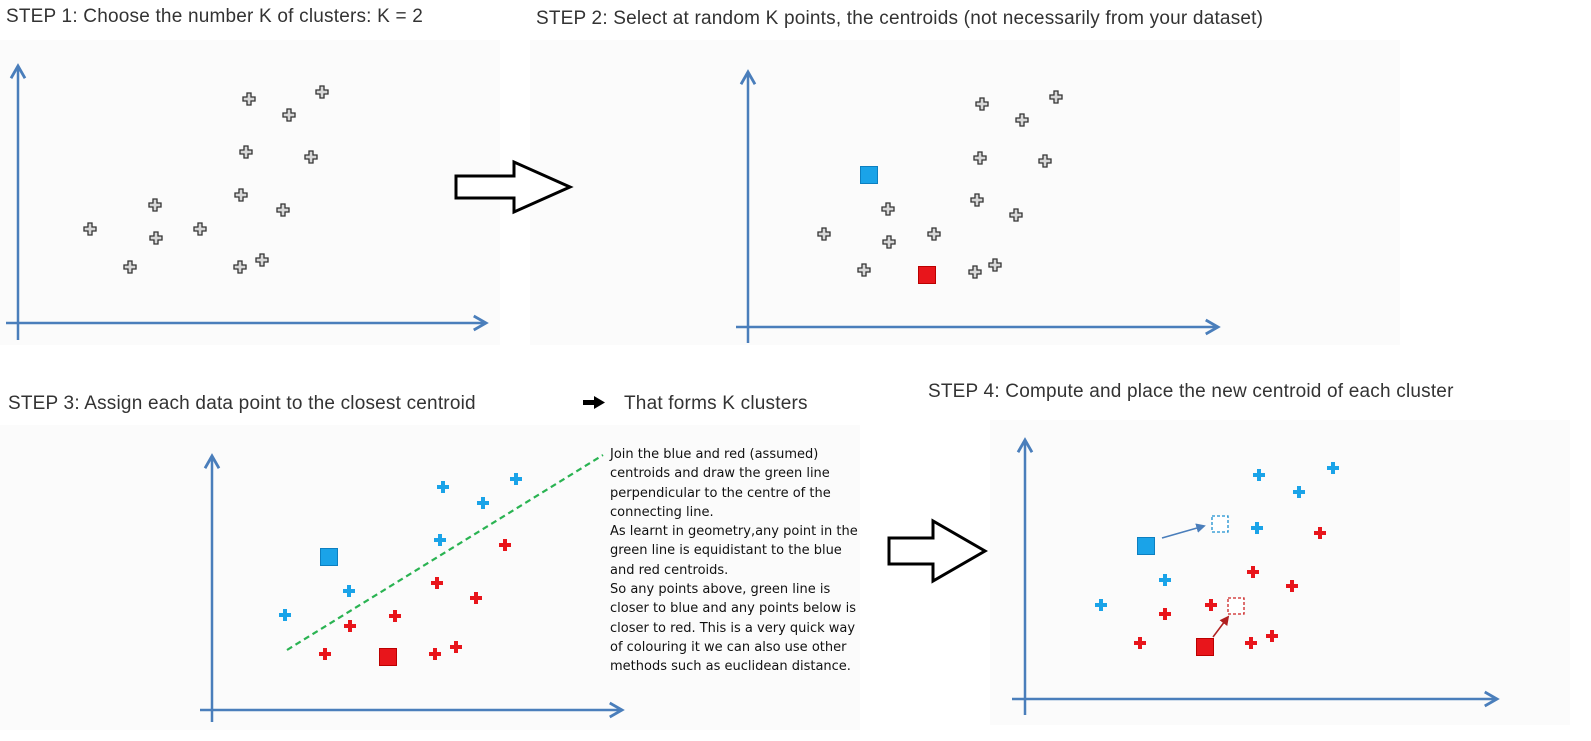 This screenshot has height=741, width=1591. Describe the element at coordinates (1183, 532) in the screenshot. I see `blue-centroid-move-arrow` at that location.